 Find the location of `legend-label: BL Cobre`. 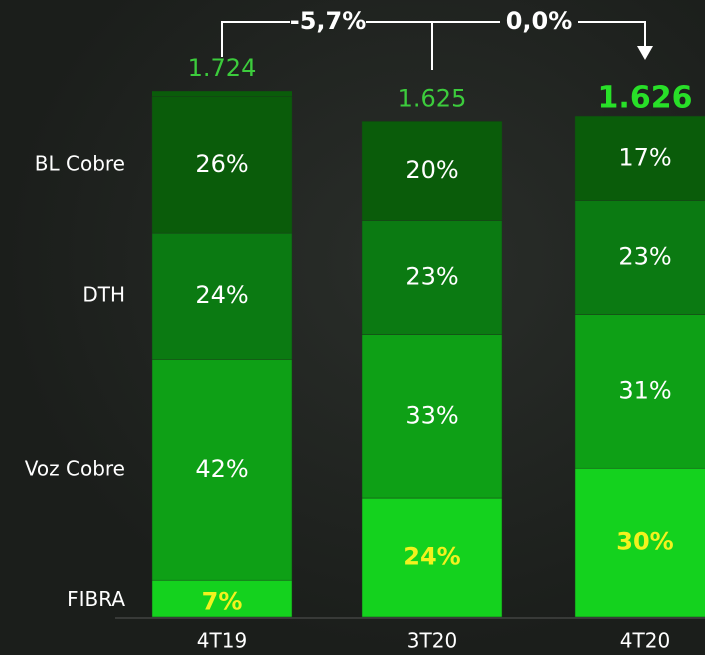

legend-label: BL Cobre is located at coordinates (80, 163).